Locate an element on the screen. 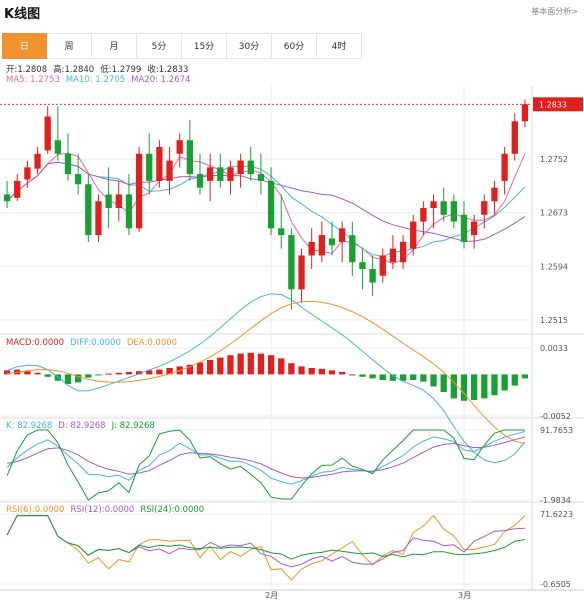 This screenshot has height=600, width=584. tab-15min: 15分 is located at coordinates (204, 46).